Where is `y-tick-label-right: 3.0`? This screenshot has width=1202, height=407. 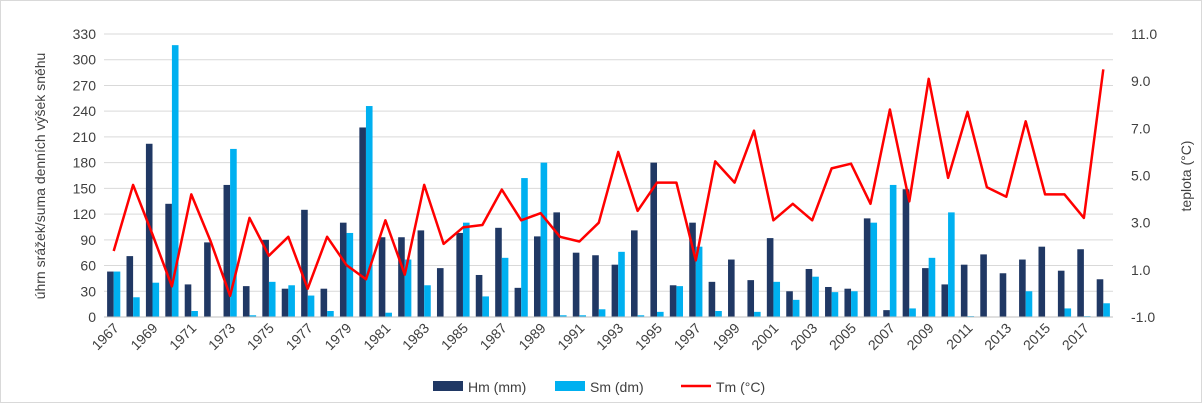
y-tick-label-right: 3.0 is located at coordinates (1141, 223).